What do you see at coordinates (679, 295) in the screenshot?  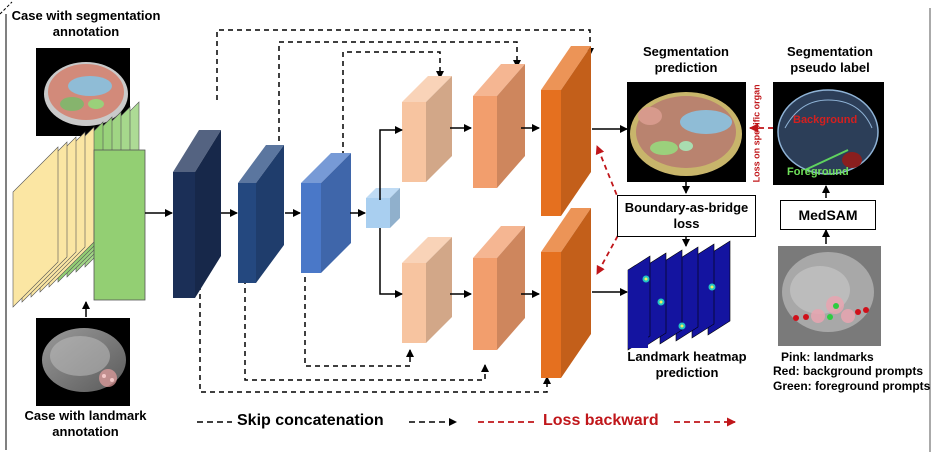 I see `landmark-heatmap-stack` at bounding box center [679, 295].